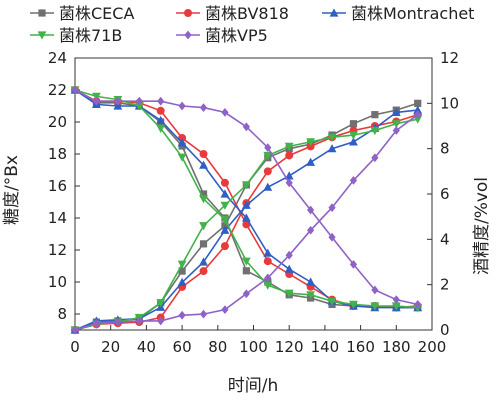 This screenshot has height=407, width=500. I want to click on y-left-tick-label: 22, so click(57, 90).